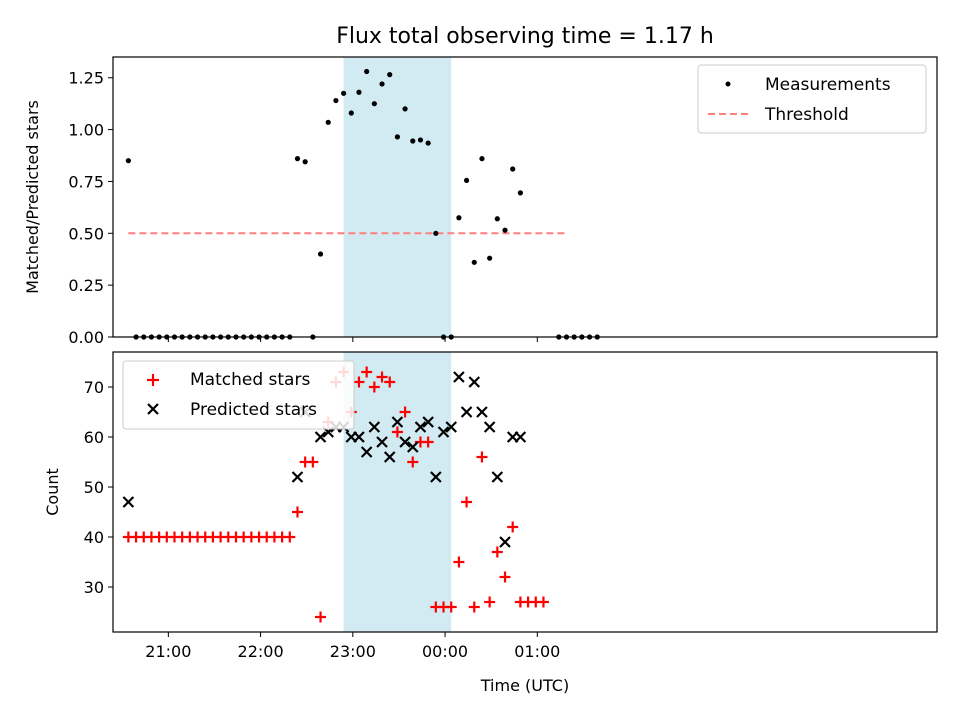 The height and width of the screenshot is (720, 960). Describe the element at coordinates (324, 459) in the screenshot. I see `predicted-stars-series` at that location.